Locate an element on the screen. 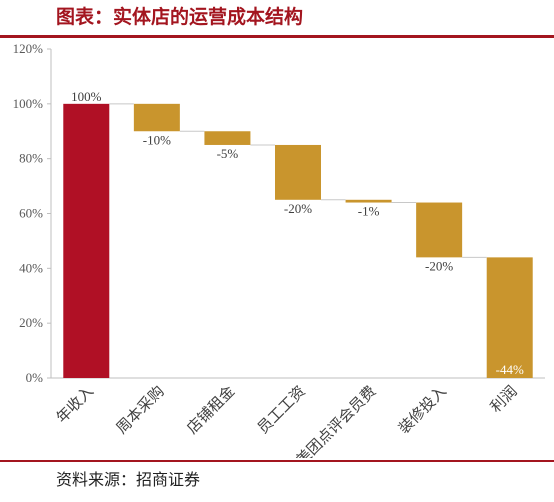 This screenshot has height=502, width=554. y-tick-label: 0% is located at coordinates (35, 377).